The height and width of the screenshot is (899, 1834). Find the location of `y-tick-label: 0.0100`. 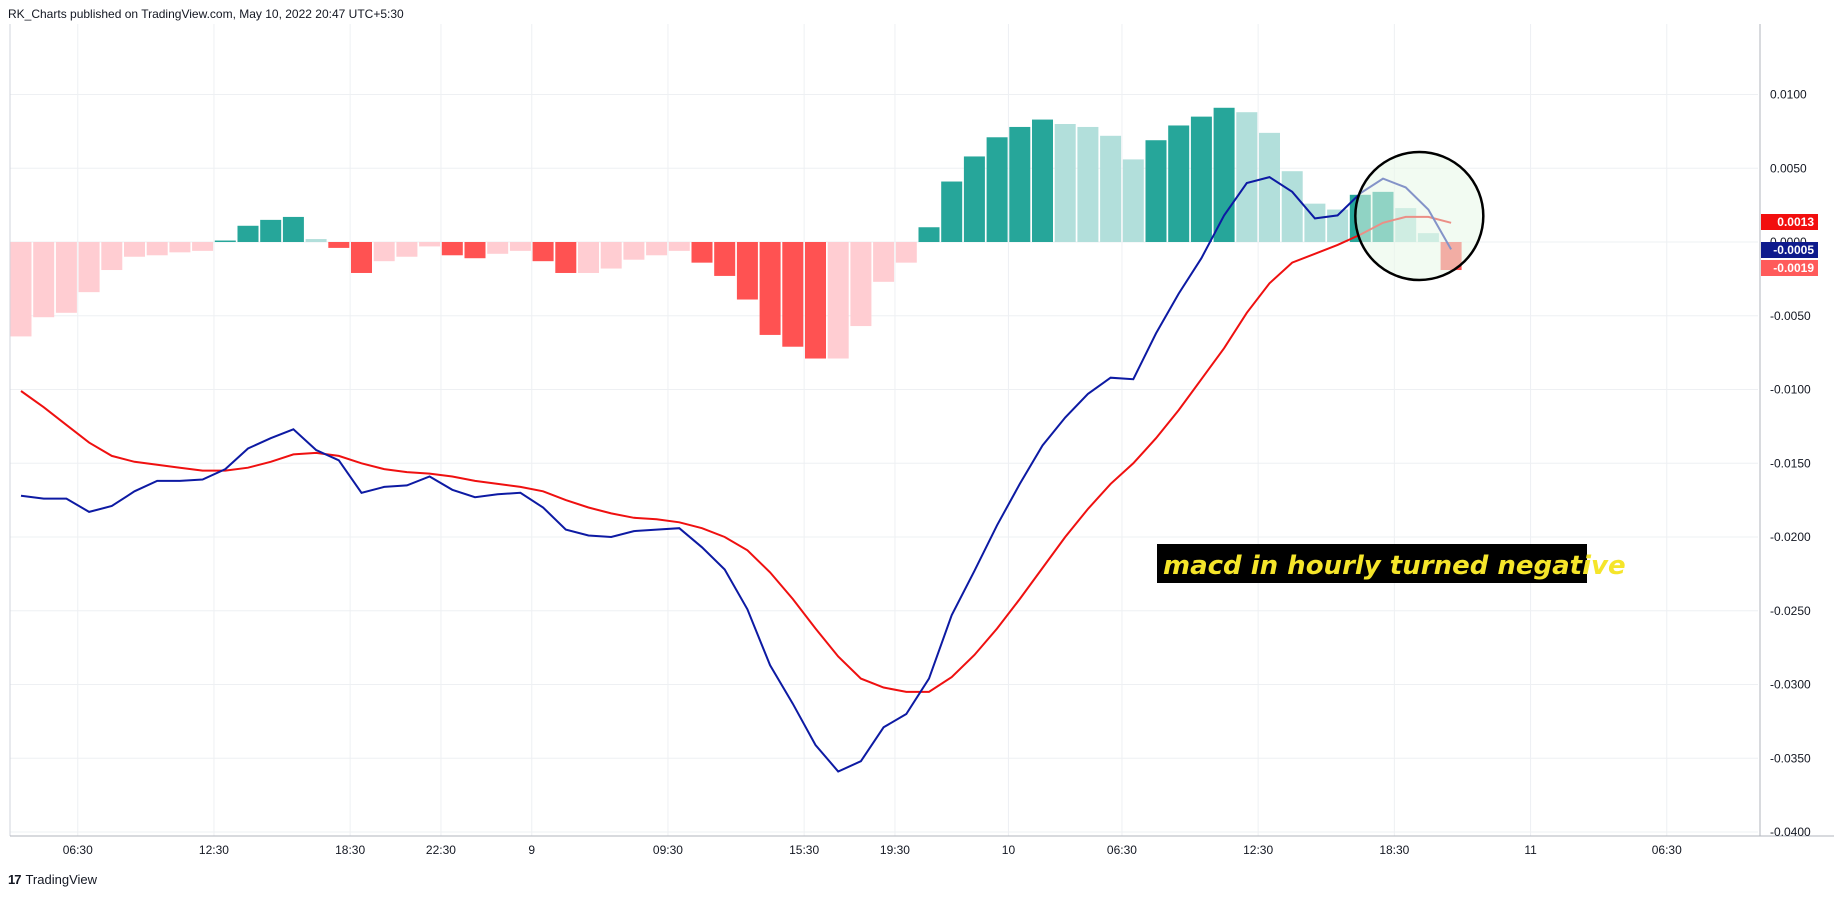

y-tick-label: 0.0100 is located at coordinates (1788, 95).